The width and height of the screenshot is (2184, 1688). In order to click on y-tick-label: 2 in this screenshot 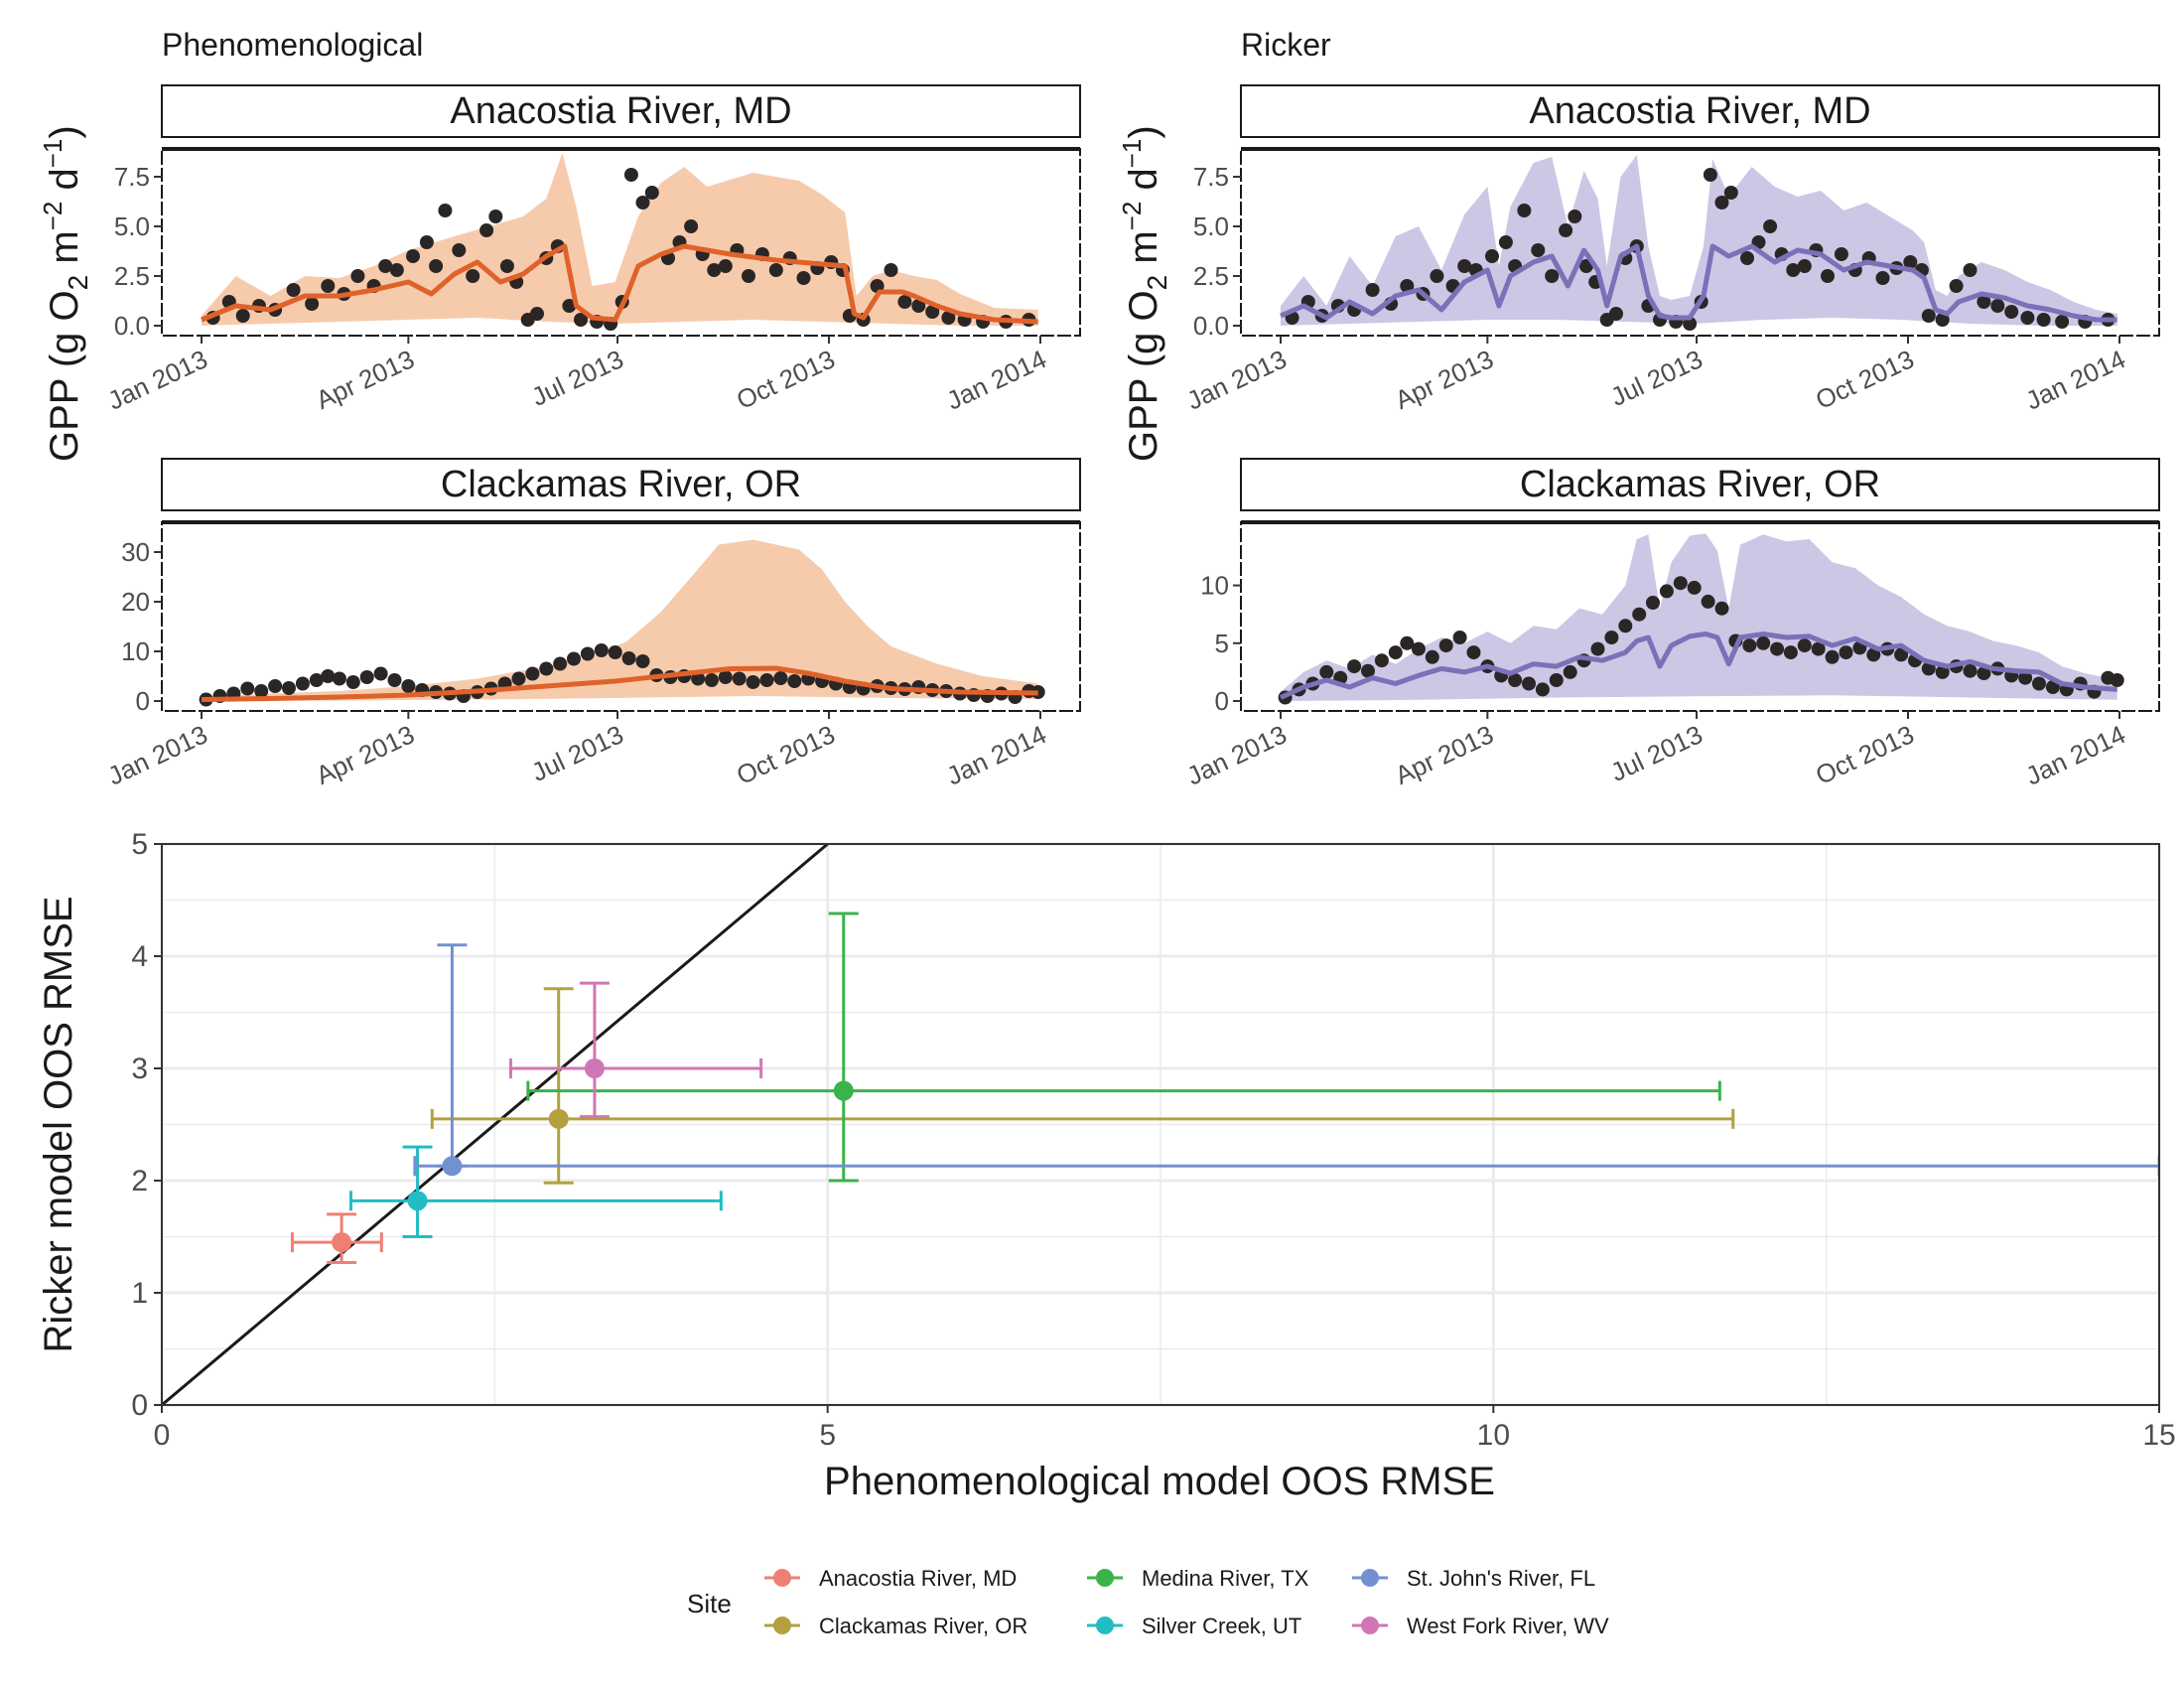, I will do `click(139, 1181)`.